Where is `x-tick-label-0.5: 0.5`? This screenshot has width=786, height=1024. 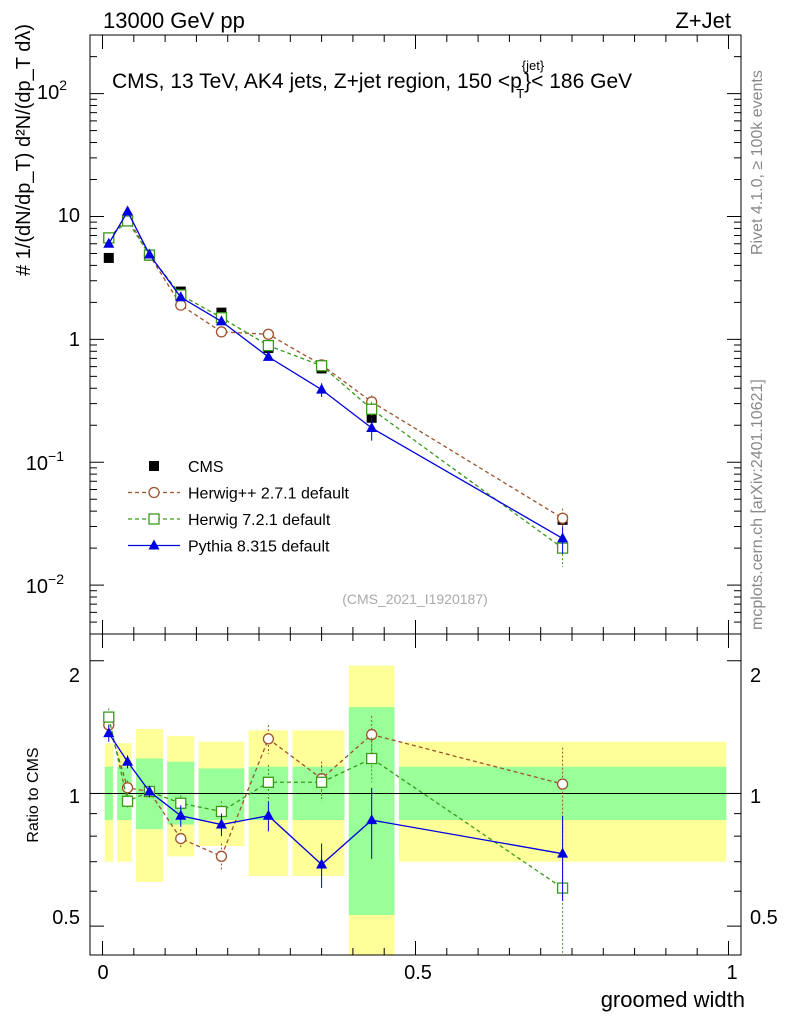 x-tick-label-0.5: 0.5 is located at coordinates (418, 973).